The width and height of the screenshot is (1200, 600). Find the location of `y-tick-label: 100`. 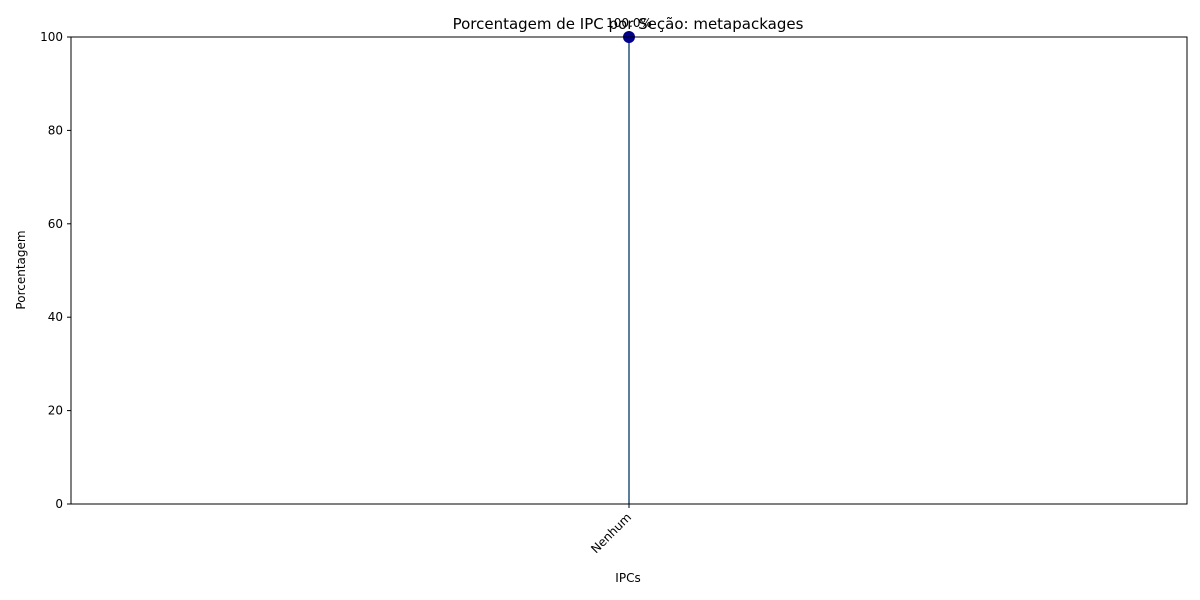

y-tick-label: 100 is located at coordinates (51, 37).